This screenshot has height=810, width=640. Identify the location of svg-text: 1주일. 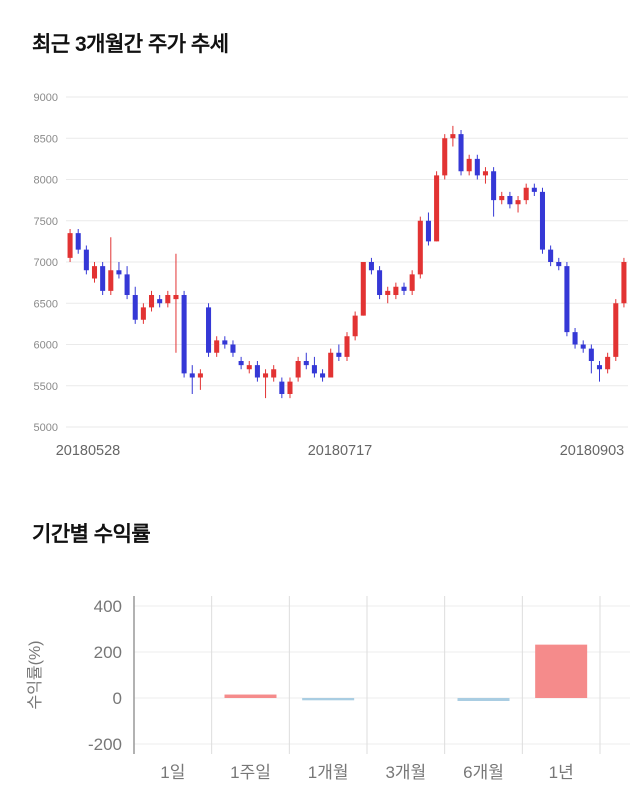
(250, 772).